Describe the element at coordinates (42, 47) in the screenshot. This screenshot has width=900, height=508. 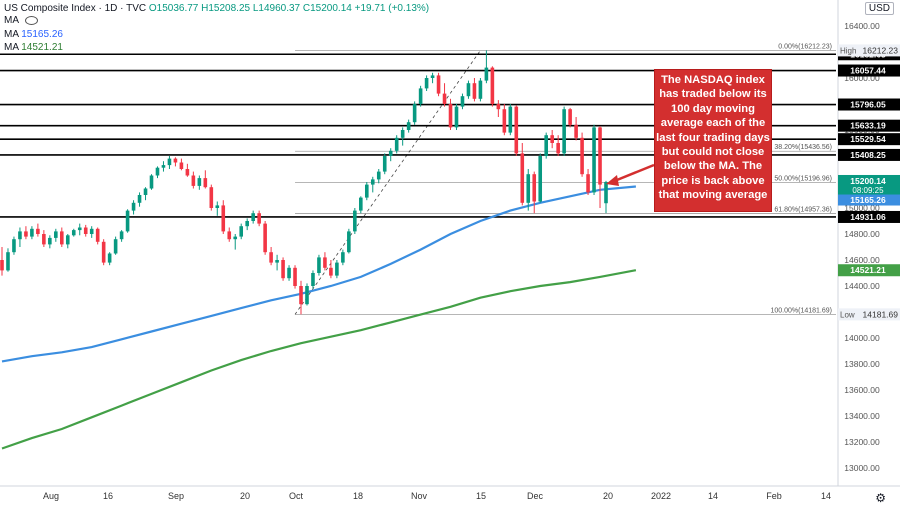
I see `ma-200-value: 14521.21` at that location.